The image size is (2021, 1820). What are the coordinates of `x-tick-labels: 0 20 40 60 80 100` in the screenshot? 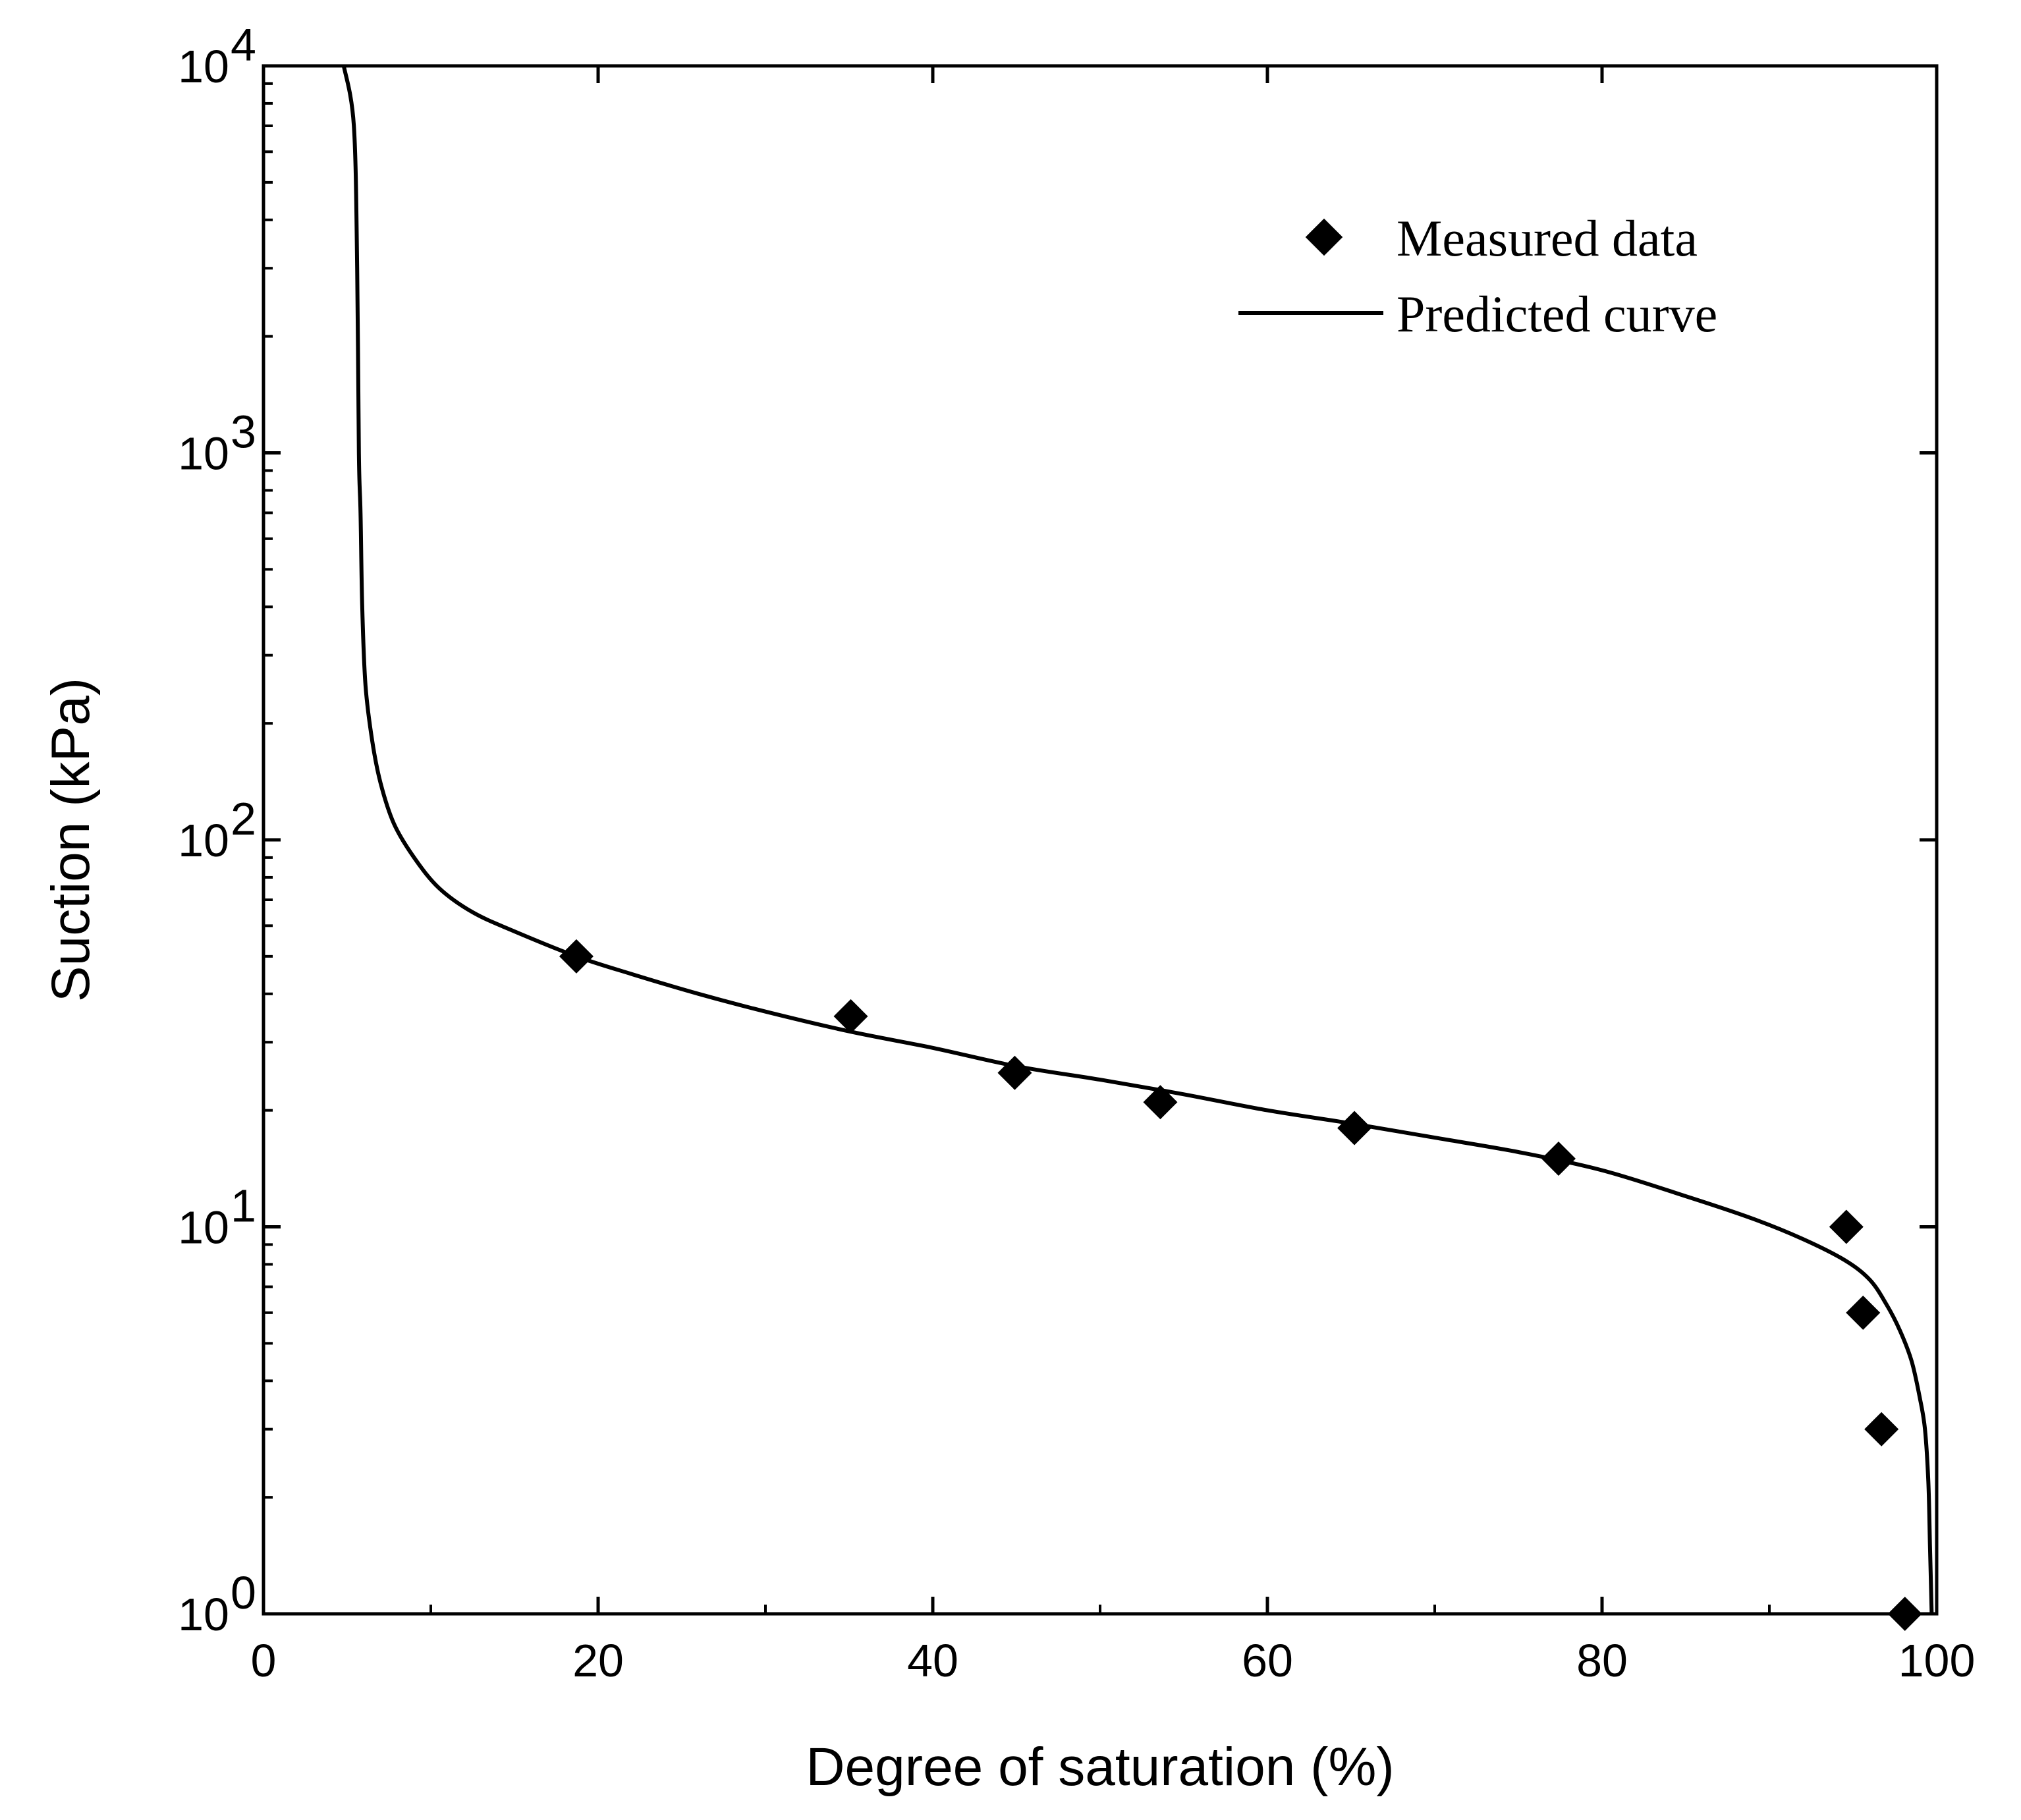 It's located at (1114, 1660).